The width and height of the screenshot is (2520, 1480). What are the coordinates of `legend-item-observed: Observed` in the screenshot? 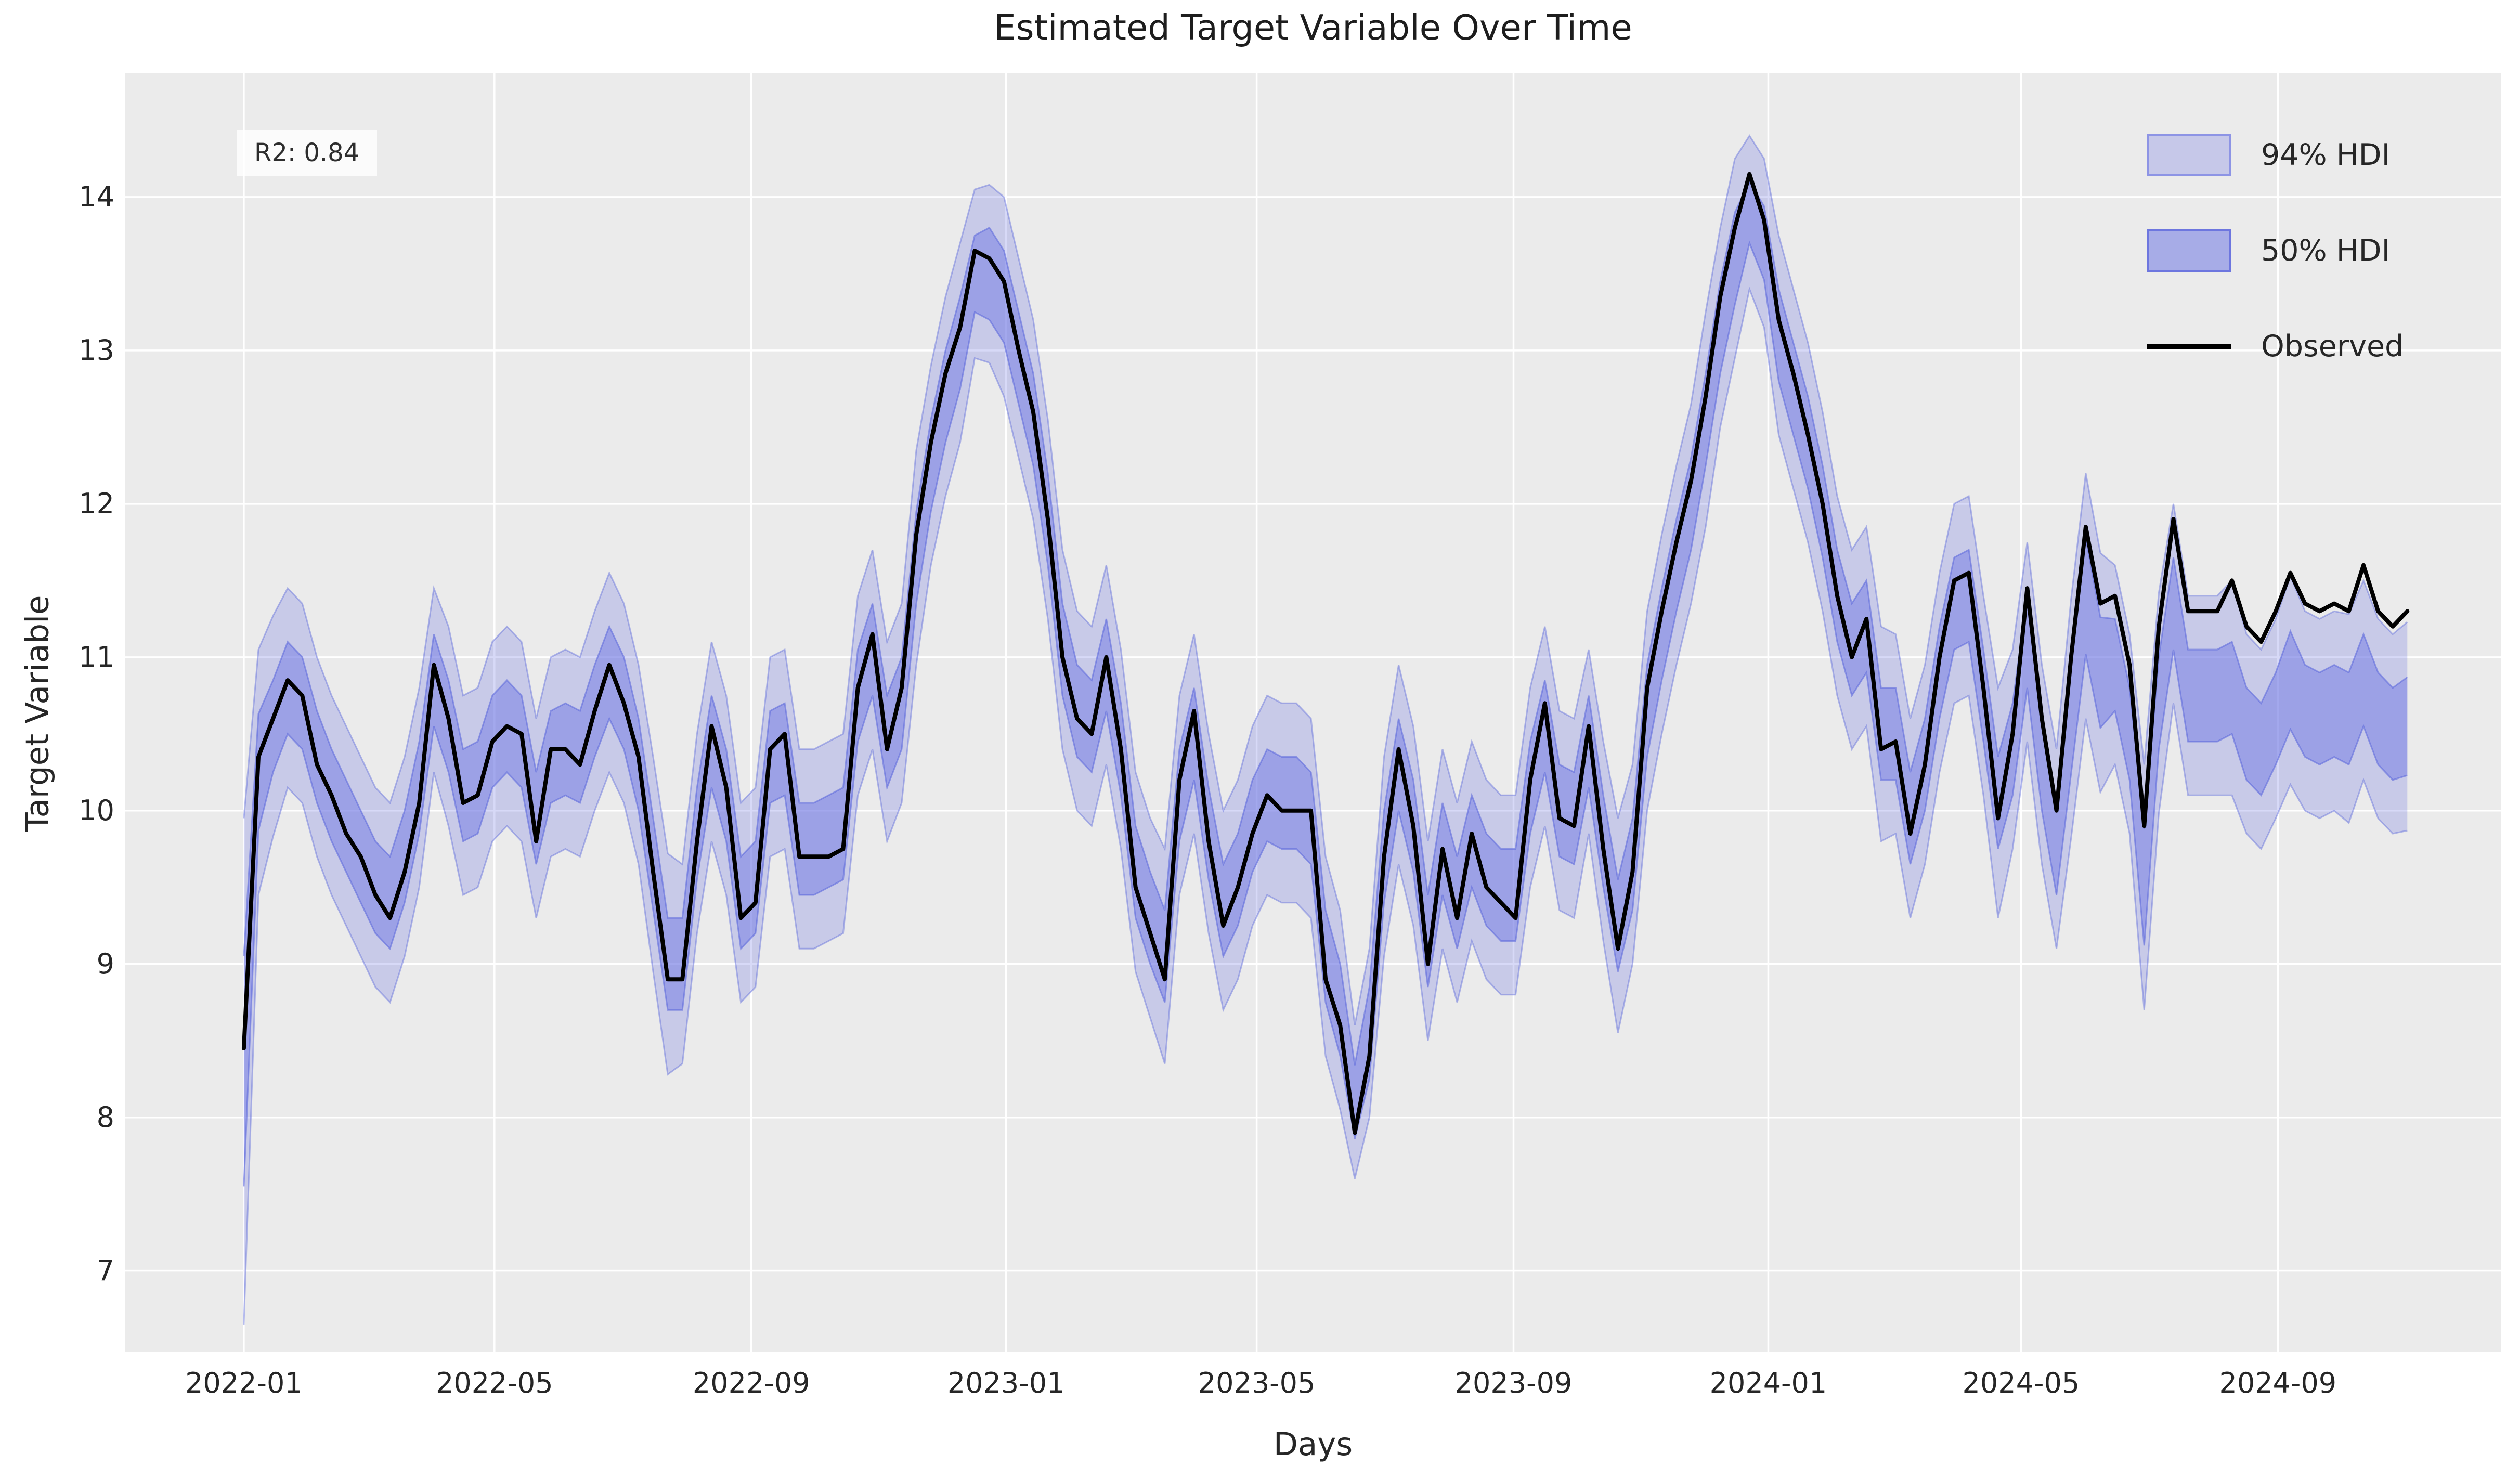 It's located at (2275, 346).